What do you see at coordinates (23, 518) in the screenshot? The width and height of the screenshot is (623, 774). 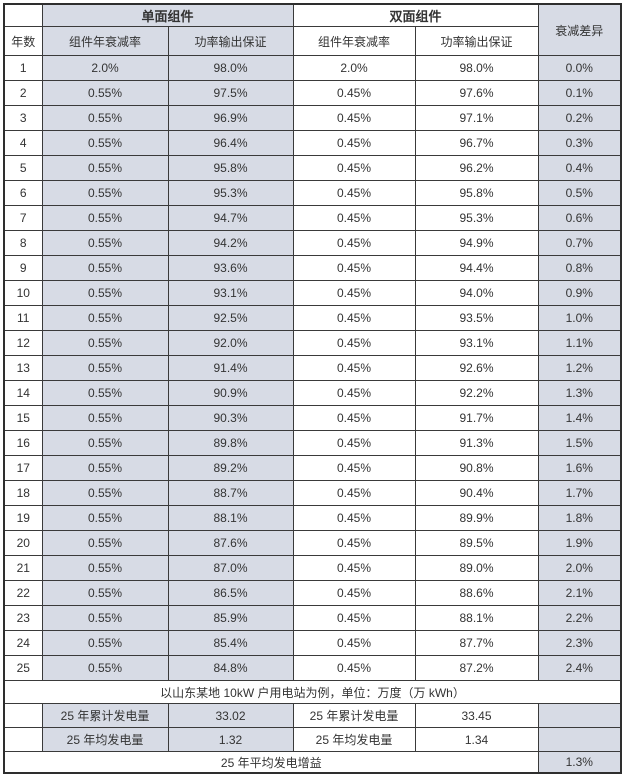 I see `year-cell: 19` at bounding box center [23, 518].